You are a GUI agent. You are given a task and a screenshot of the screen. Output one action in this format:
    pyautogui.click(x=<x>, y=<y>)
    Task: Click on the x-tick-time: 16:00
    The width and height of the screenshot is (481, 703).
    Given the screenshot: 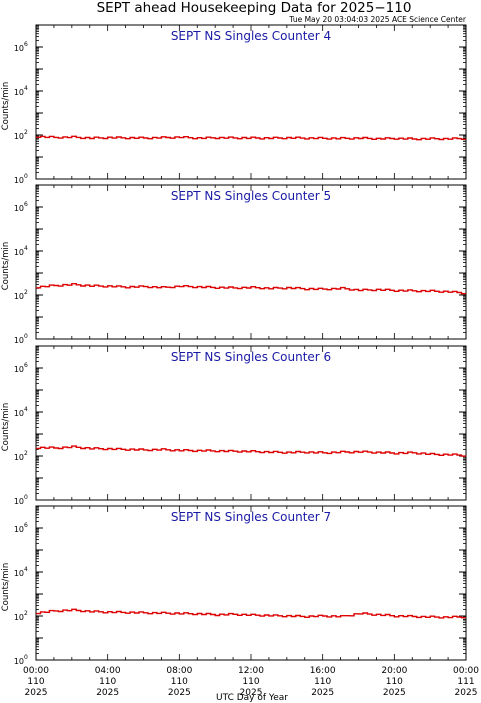 What is the action you would take?
    pyautogui.click(x=323, y=671)
    